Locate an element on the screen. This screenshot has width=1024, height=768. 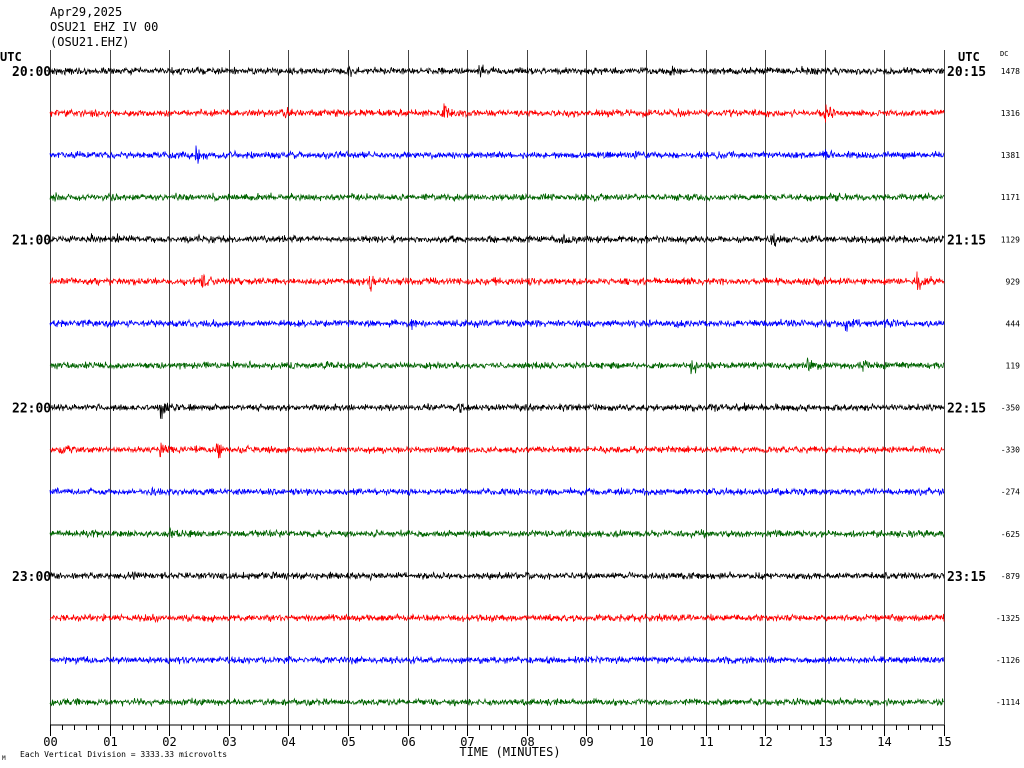
x-tick-label: 03 is located at coordinates (229, 742).